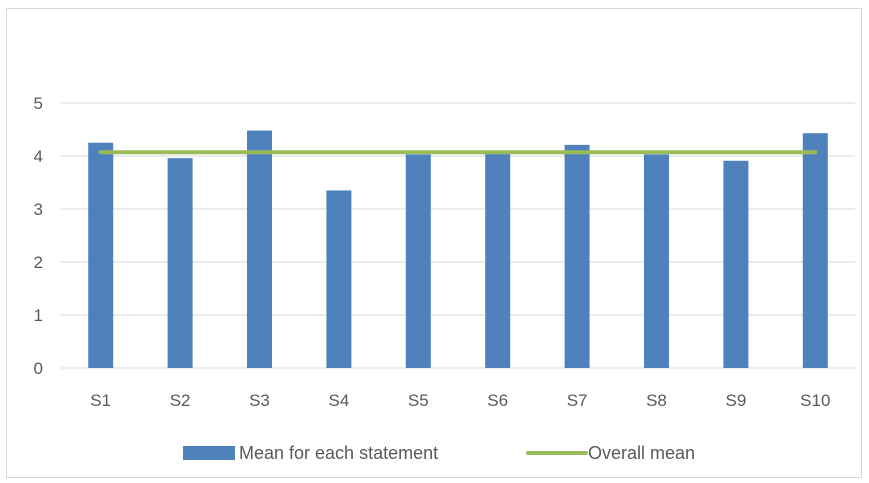 This screenshot has height=483, width=869. Describe the element at coordinates (497, 400) in the screenshot. I see `x-tick-label: S6` at that location.